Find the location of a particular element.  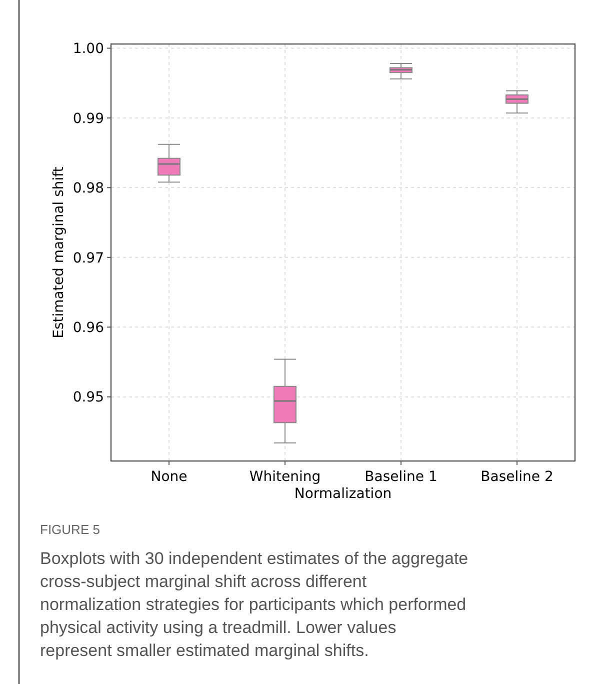

y-tick-label: 0.97 is located at coordinates (88, 258).